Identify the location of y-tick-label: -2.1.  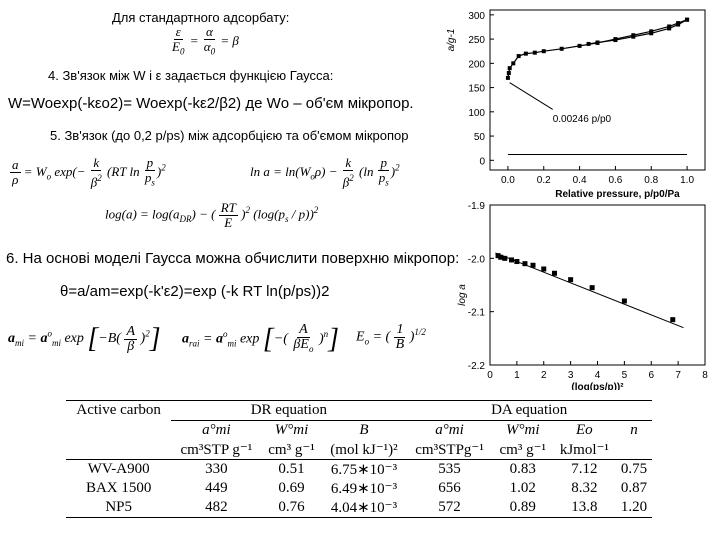
(477, 313).